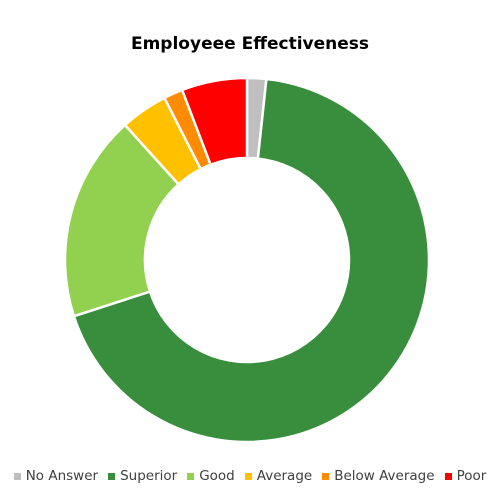 This screenshot has width=500, height=500. I want to click on legend-label-good: Good, so click(217, 476).